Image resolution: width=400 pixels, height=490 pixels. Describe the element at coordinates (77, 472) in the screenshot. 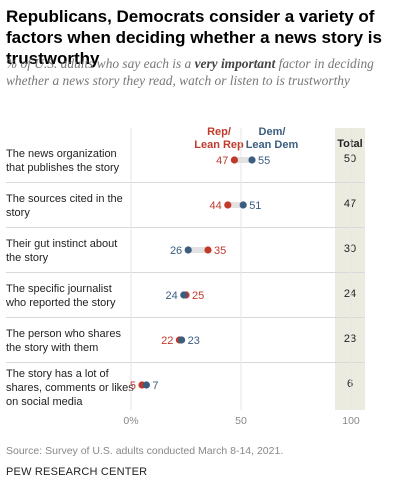

I see `credit-line: PEW RESEARCH CENTER` at that location.